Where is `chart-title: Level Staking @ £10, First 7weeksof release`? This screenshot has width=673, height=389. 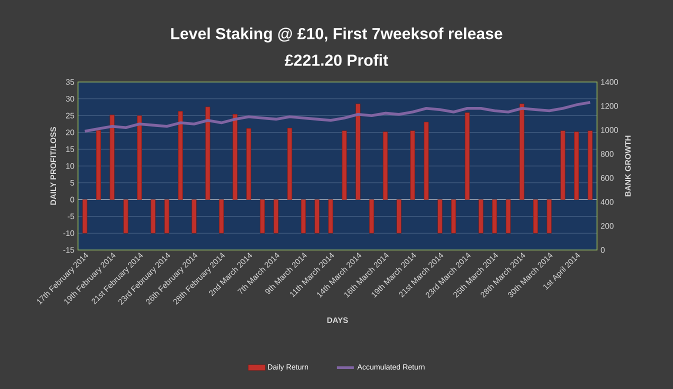 chart-title: Level Staking @ £10, First 7weeksof release is located at coordinates (336, 35).